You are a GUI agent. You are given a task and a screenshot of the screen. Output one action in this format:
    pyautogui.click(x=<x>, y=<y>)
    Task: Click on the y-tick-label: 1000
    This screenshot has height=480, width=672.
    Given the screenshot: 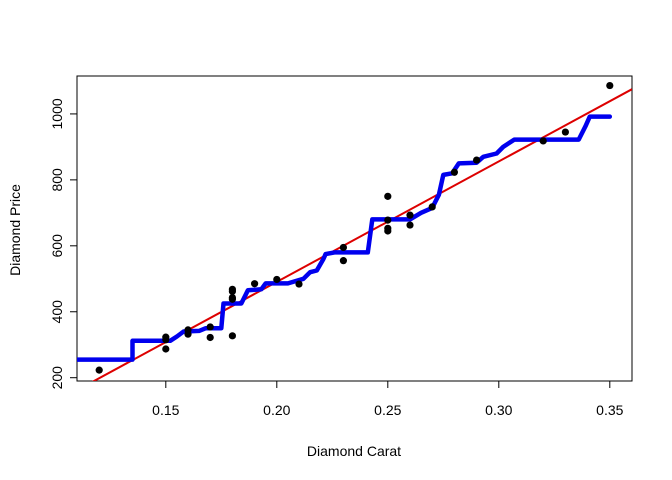 What is the action you would take?
    pyautogui.click(x=57, y=113)
    